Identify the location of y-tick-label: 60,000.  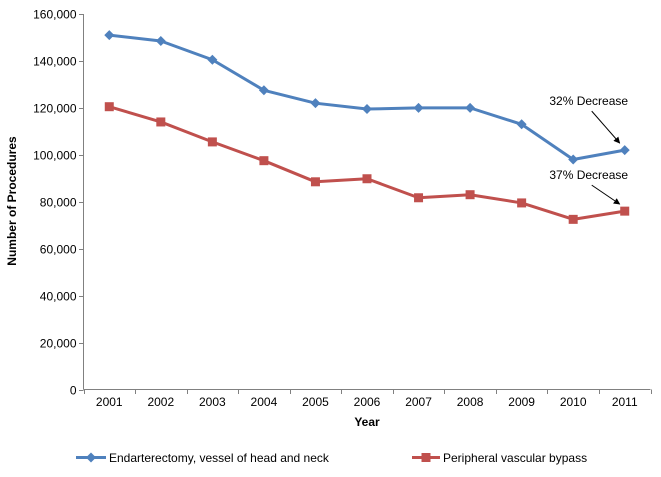
(58, 250).